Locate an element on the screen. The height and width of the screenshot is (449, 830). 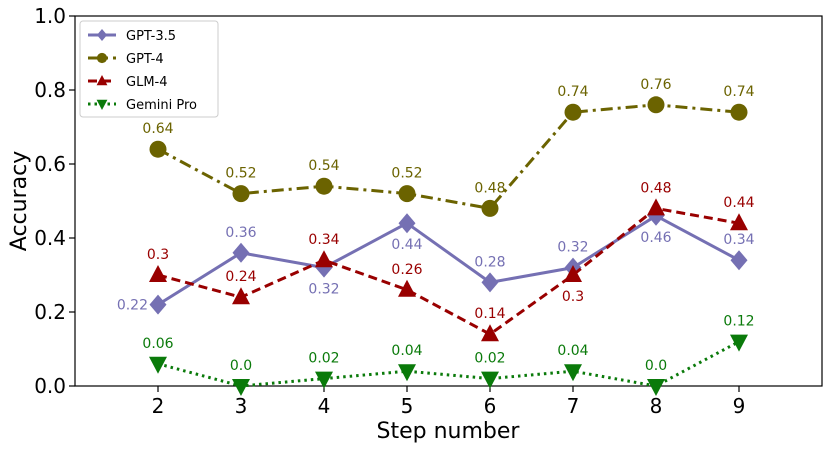
x-tick-label: 6 is located at coordinates (490, 406).